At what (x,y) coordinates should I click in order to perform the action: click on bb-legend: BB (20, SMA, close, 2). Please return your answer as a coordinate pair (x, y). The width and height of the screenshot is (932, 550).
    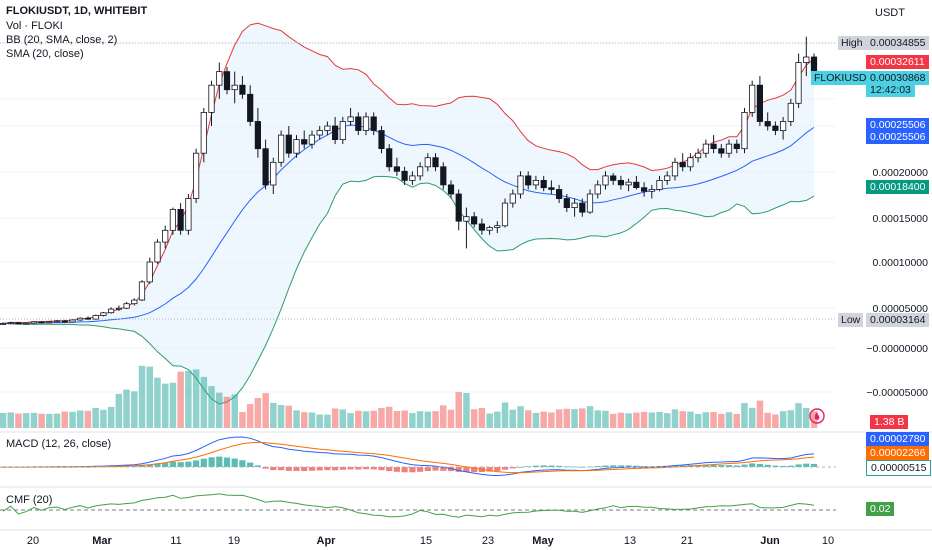
    Looking at the image, I should click on (62, 40).